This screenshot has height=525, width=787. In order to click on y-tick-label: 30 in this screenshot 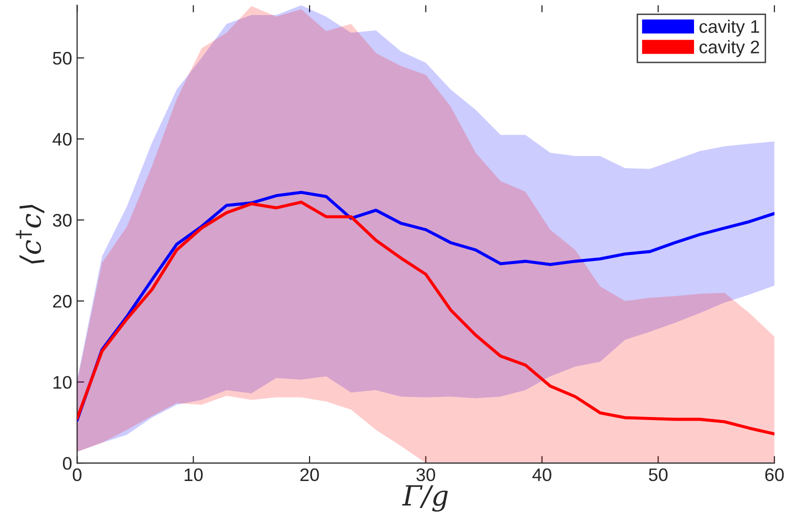, I will do `click(62, 220)`.